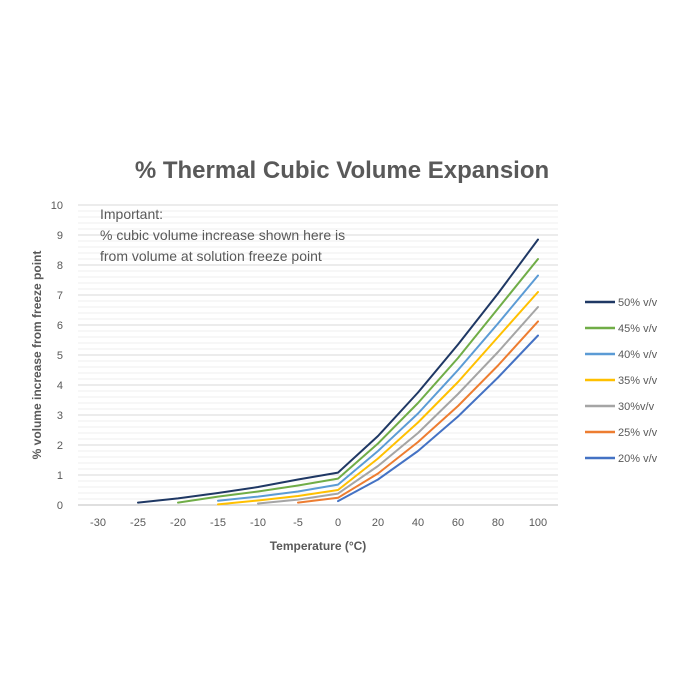 This screenshot has width=700, height=700. Describe the element at coordinates (458, 523) in the screenshot. I see `x-tick-label: 60` at that location.